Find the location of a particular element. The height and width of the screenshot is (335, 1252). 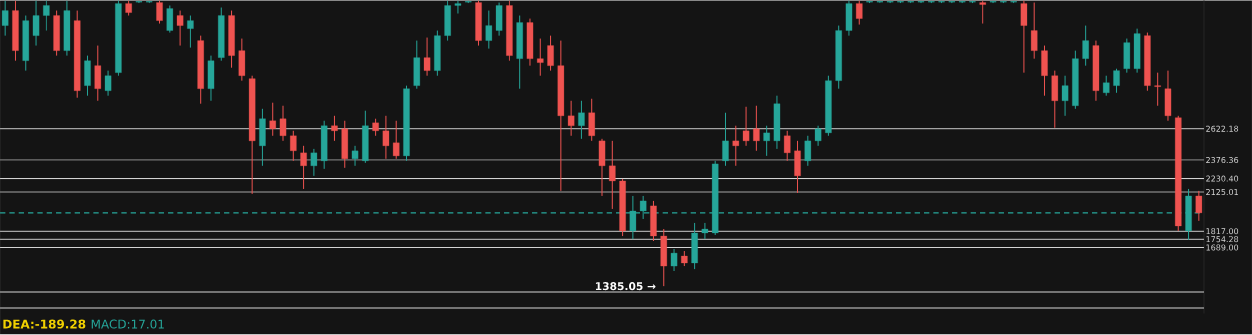

y-tick-label: 1754.28 is located at coordinates (1222, 239).